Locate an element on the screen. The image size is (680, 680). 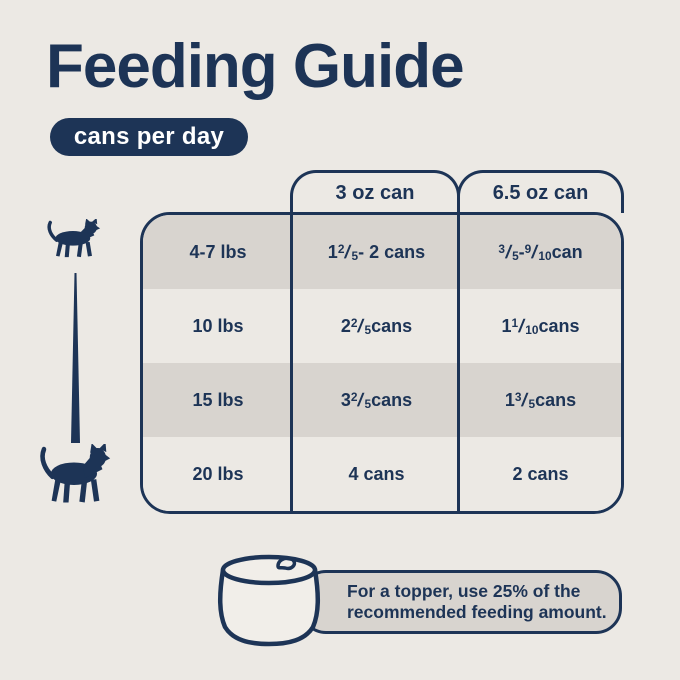
amount-6-5oz-cell: 2 cans is located at coordinates (540, 473).